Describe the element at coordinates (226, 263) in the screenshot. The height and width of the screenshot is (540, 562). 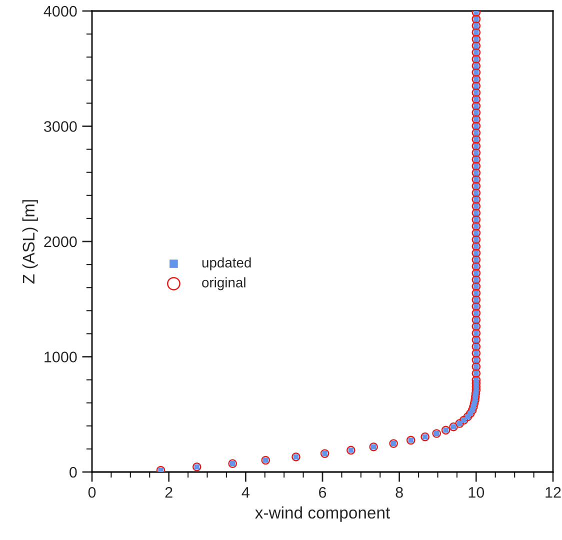
I see `legend-label: updated` at that location.